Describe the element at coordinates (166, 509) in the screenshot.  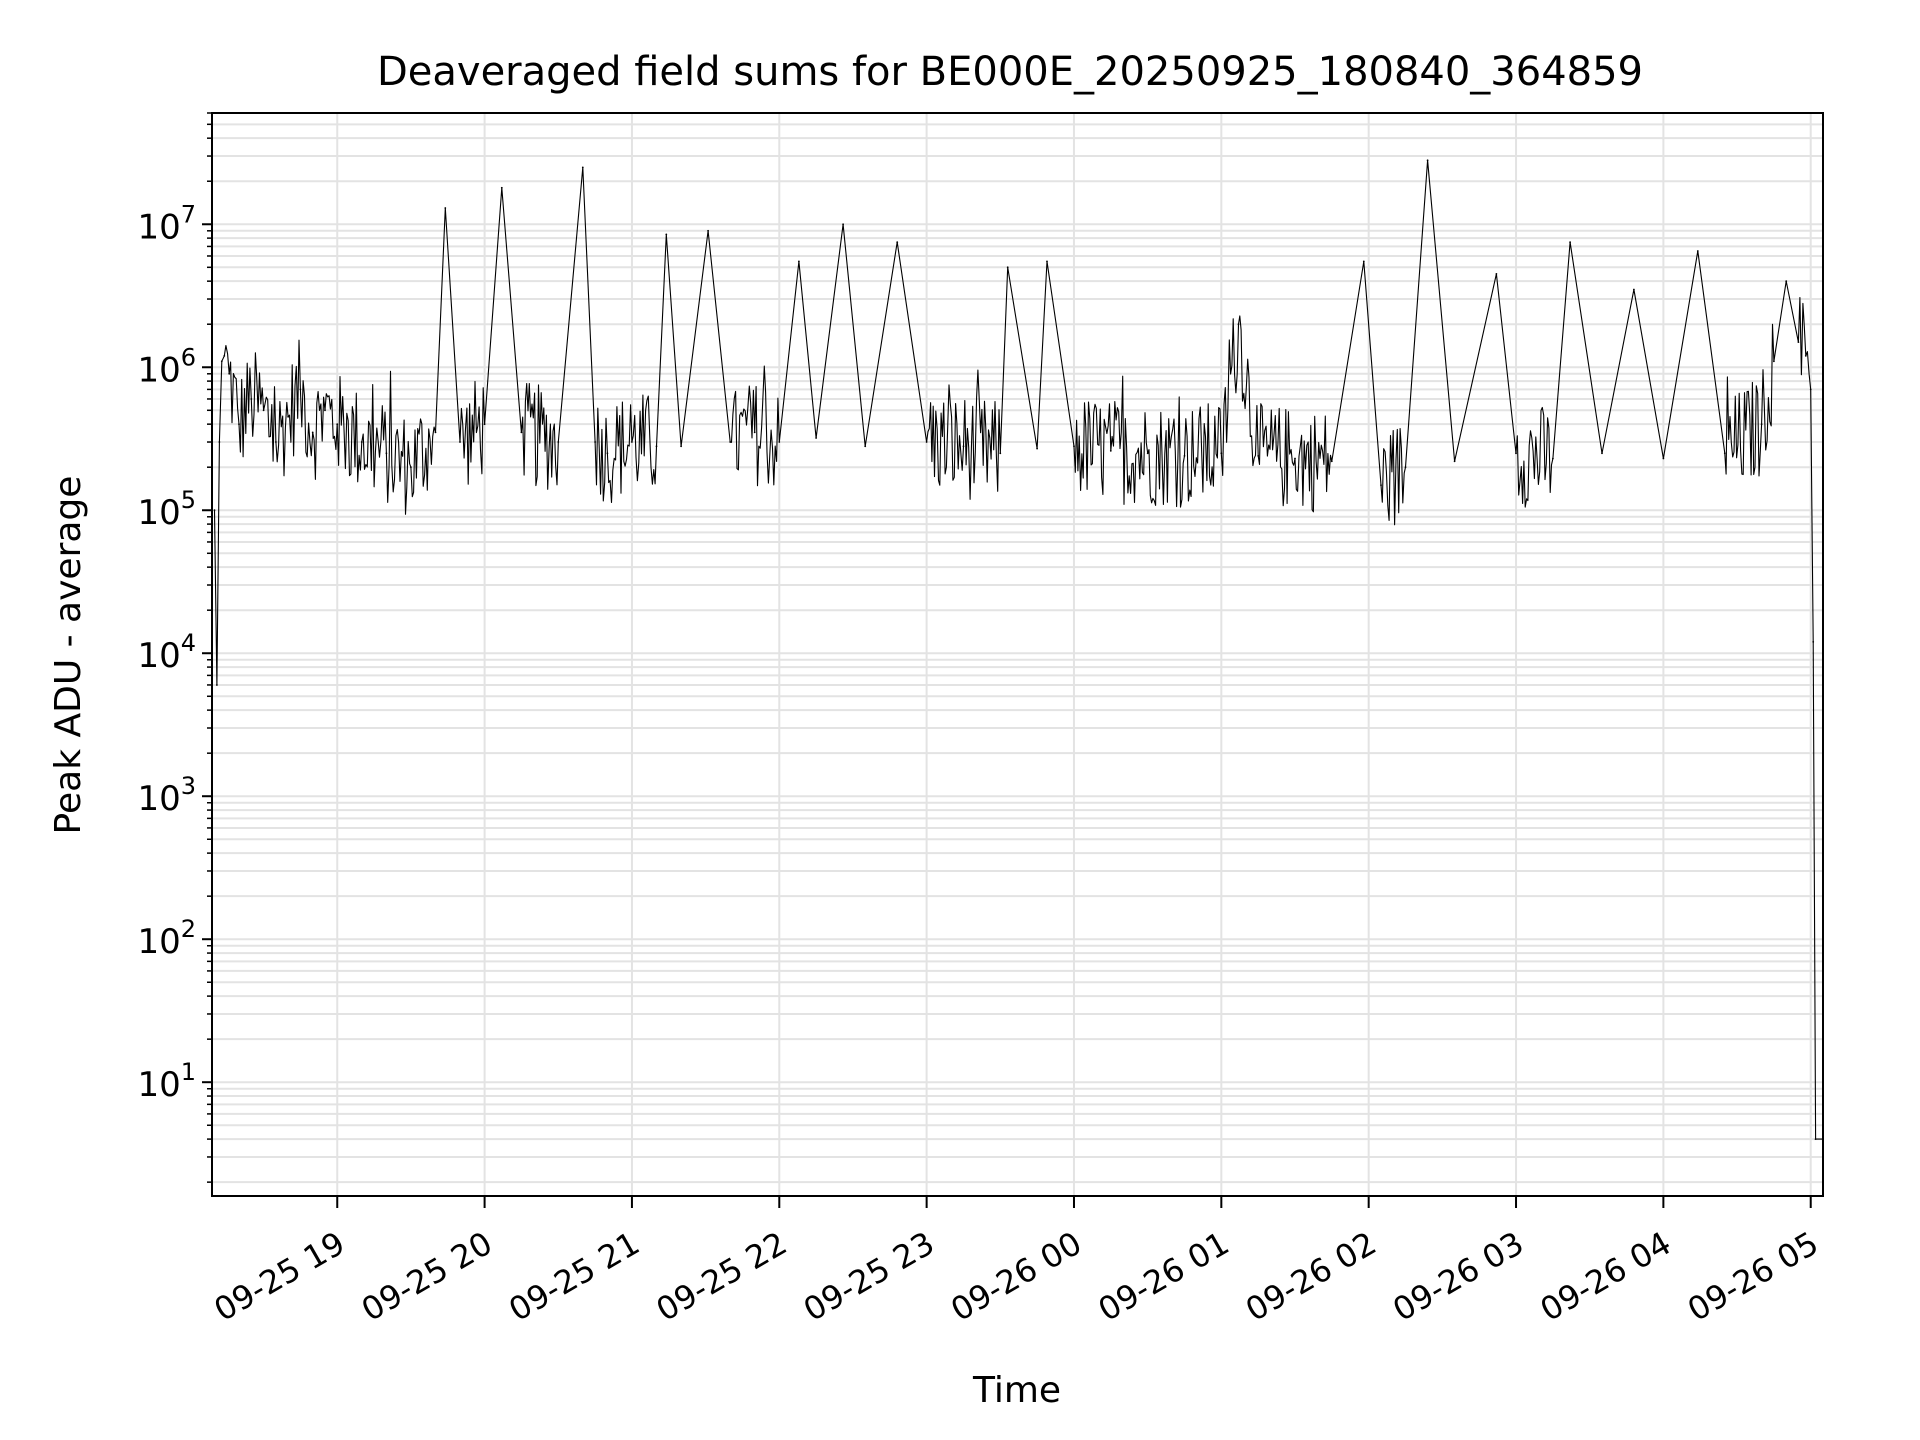
I see `y-tick-label: 10⁵` at that location.